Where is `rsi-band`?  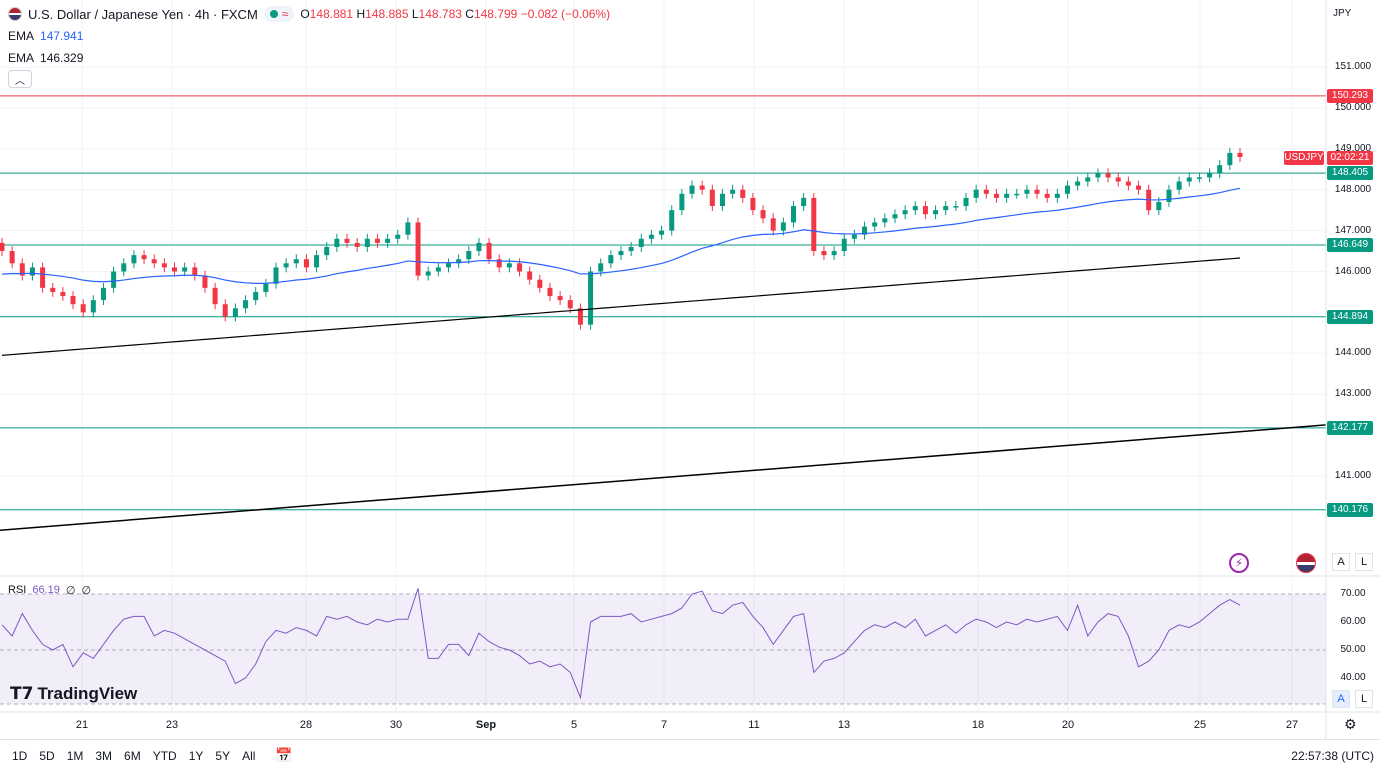
rsi-band is located at coordinates (663, 649).